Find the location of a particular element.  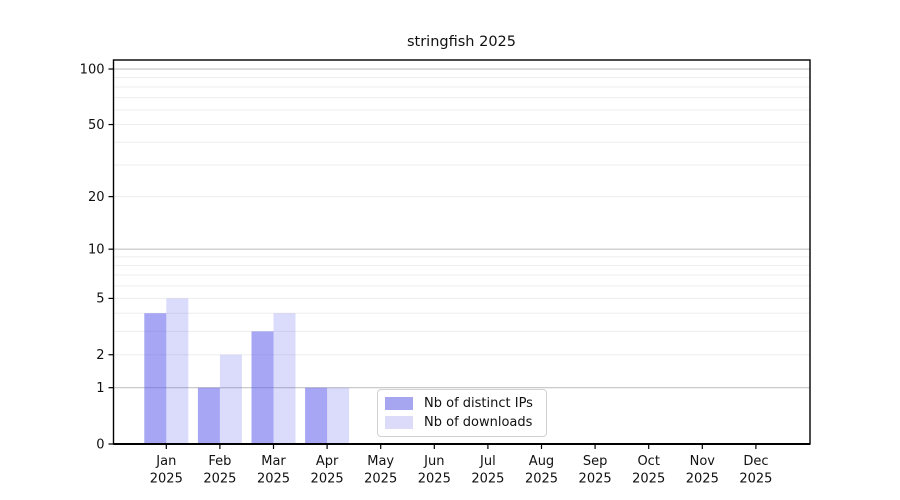

x-tick-label-month-feb: Feb is located at coordinates (219, 461).